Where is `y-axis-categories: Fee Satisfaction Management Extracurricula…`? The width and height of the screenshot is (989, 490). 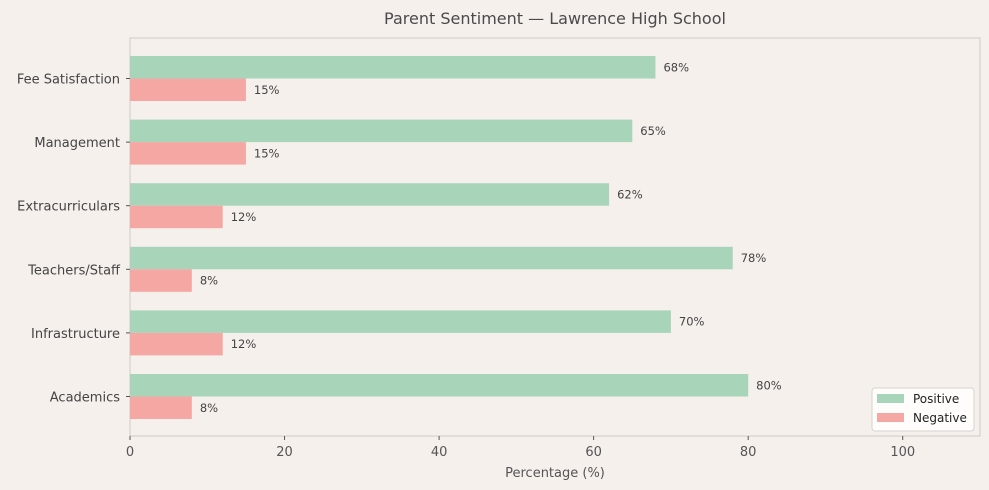 y-axis-categories: Fee Satisfaction Management Extracurricula… is located at coordinates (73, 239).